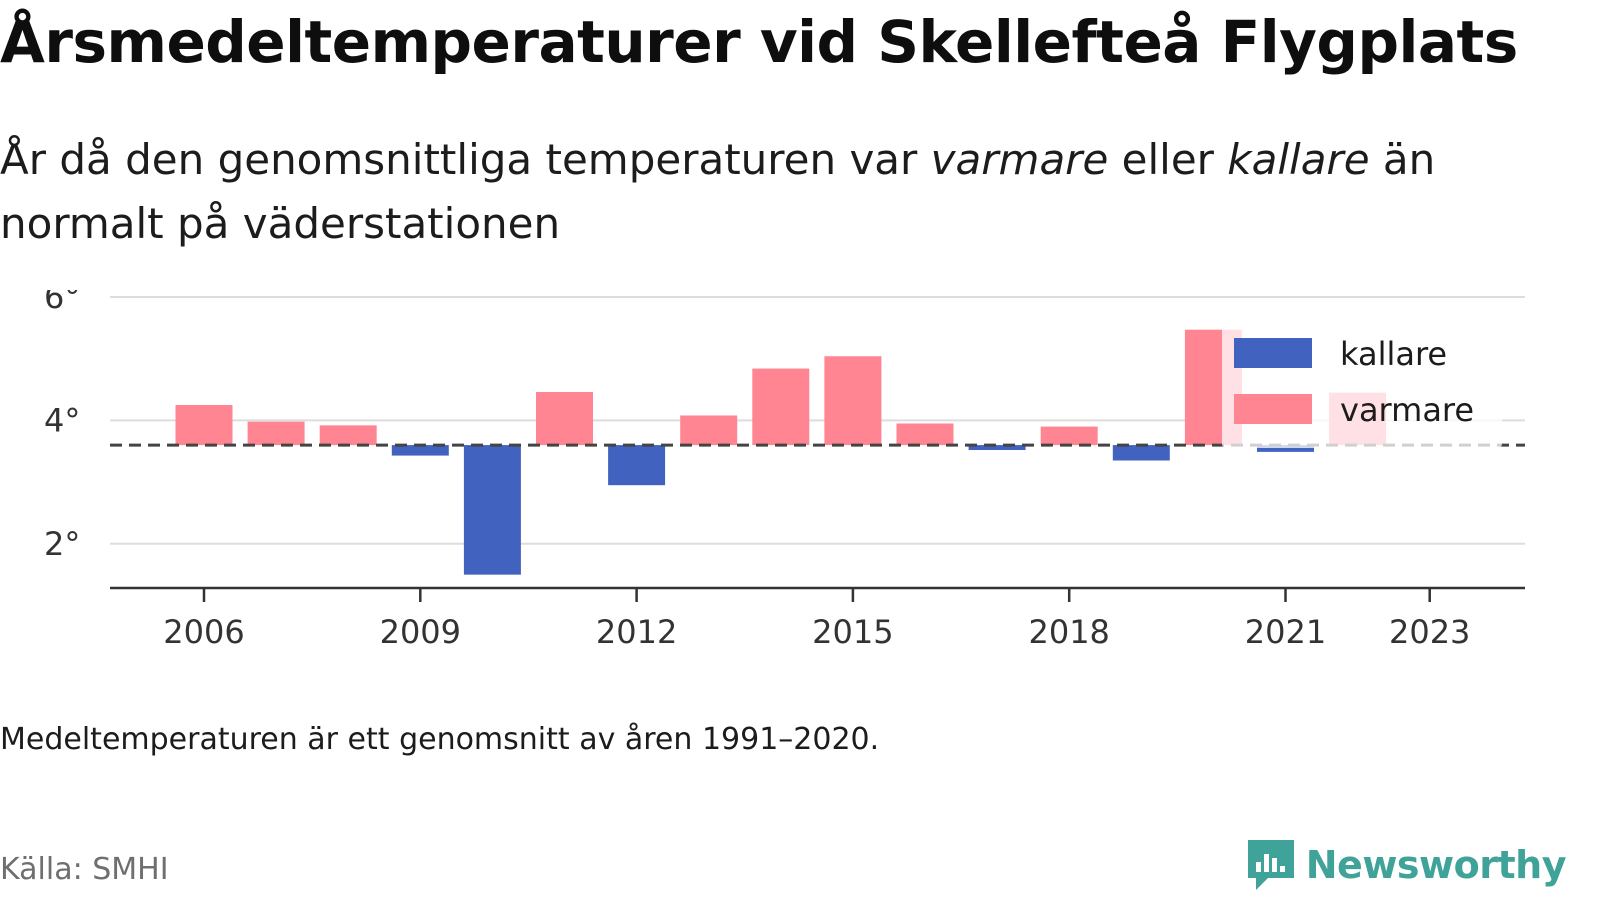  What do you see at coordinates (62, 544) in the screenshot?
I see `y-tick-label: 2°` at bounding box center [62, 544].